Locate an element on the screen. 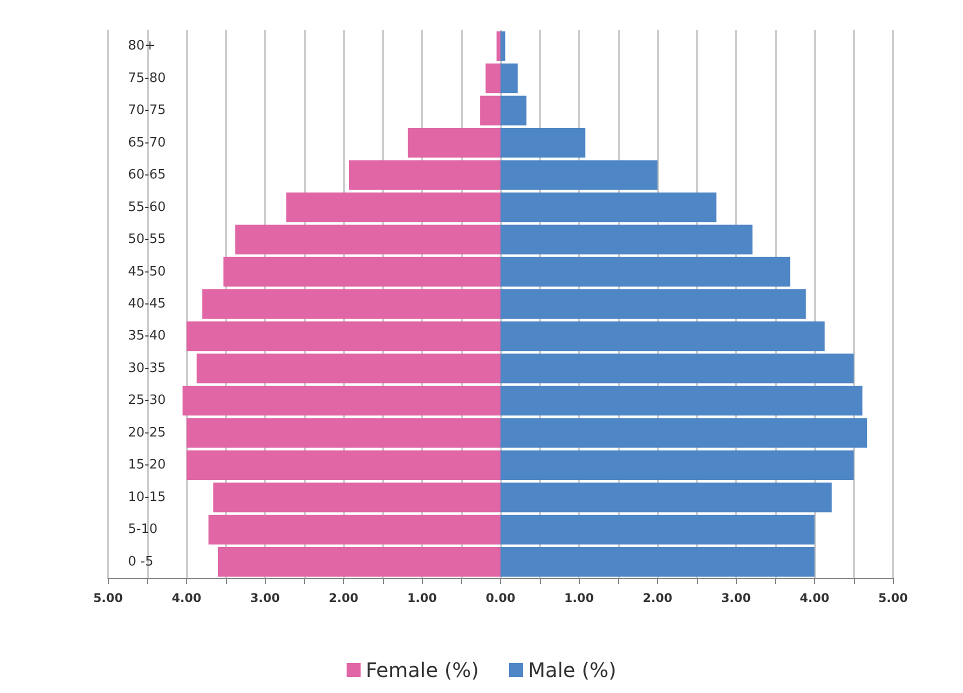  y-tick-label: 55-60 is located at coordinates (147, 207).